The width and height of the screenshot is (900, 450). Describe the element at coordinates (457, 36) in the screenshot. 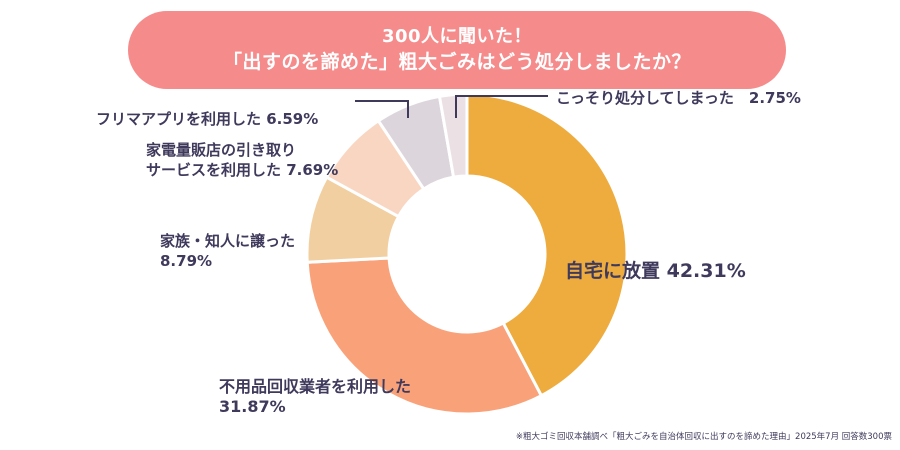

I see `chart-title-line1: 300人に聞いた！` at that location.